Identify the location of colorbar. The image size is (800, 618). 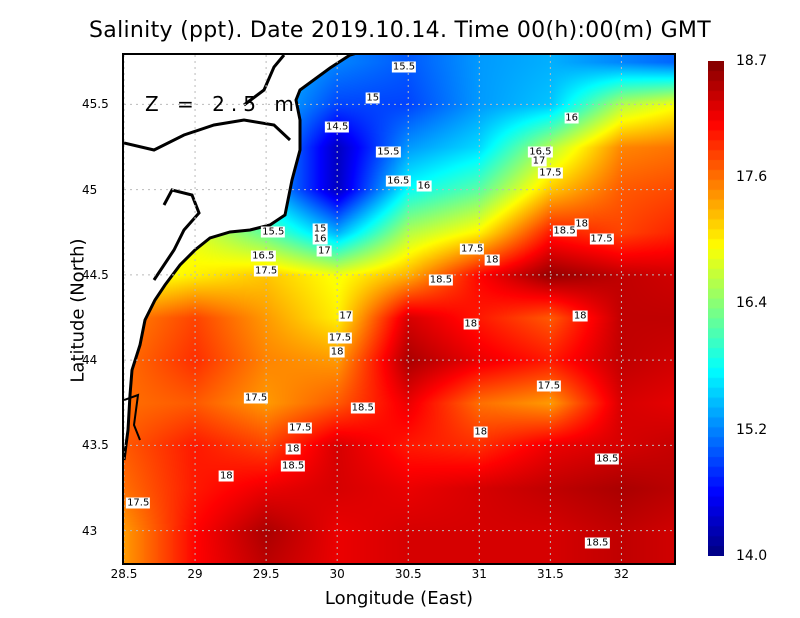
(716, 308).